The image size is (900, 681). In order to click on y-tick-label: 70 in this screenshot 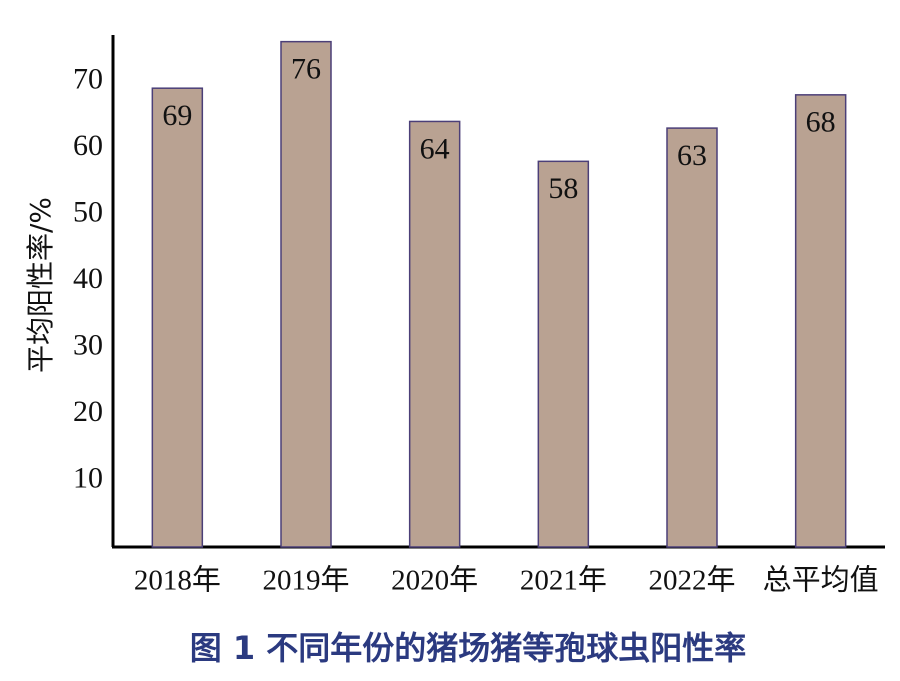, I will do `click(88, 78)`.